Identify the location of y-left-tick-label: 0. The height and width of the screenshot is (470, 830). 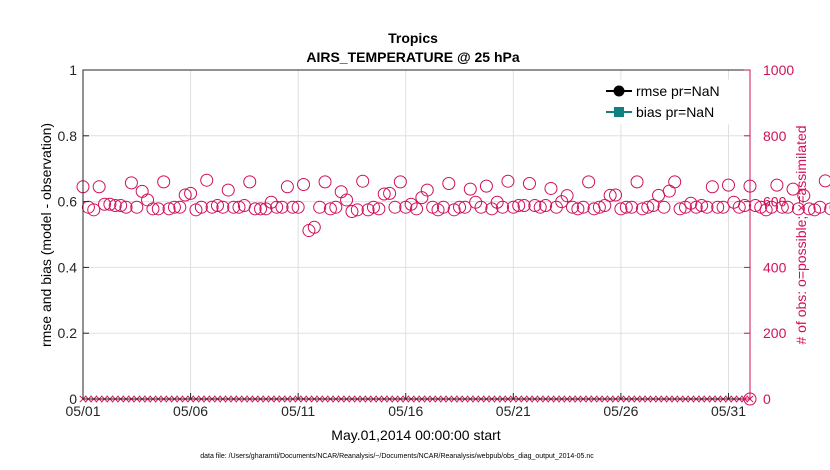
(73, 399).